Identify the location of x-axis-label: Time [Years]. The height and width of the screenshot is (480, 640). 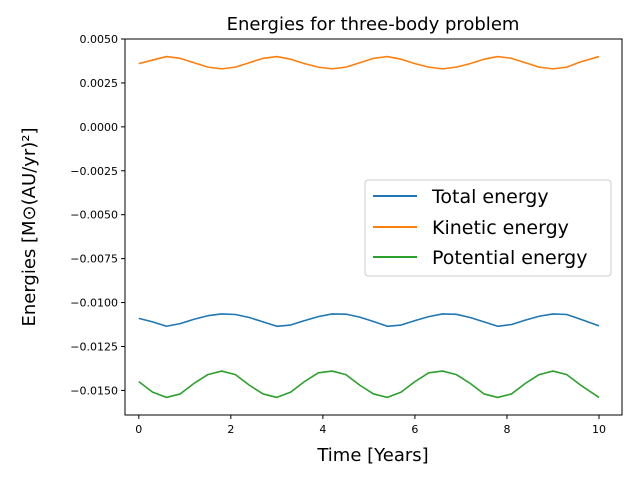
(372, 455).